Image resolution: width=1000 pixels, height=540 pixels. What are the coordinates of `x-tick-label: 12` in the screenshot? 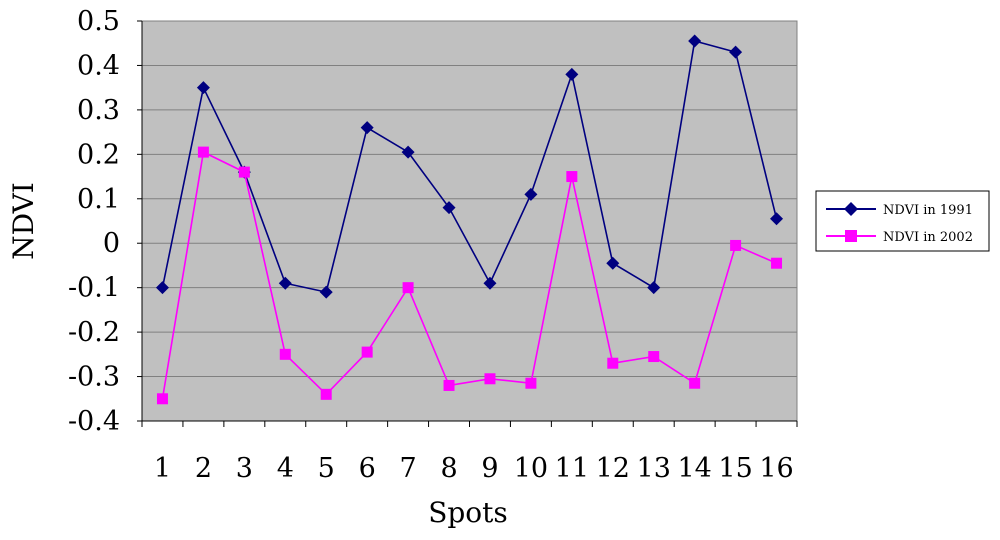 It's located at (613, 468).